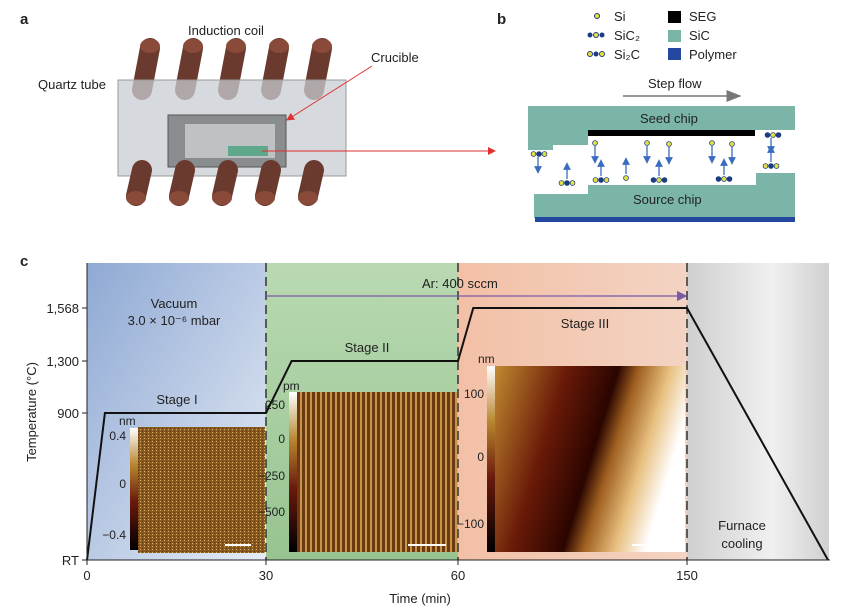  I want to click on legend-si: Si, so click(620, 16).